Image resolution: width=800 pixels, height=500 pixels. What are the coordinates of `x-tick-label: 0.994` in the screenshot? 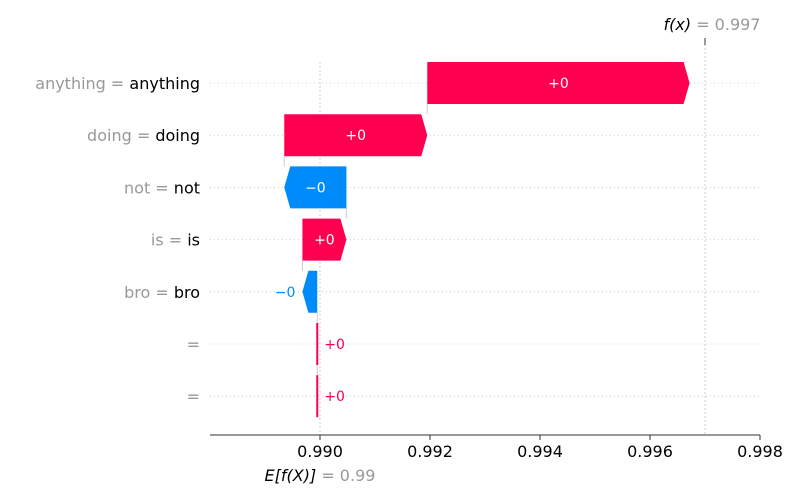 It's located at (540, 451).